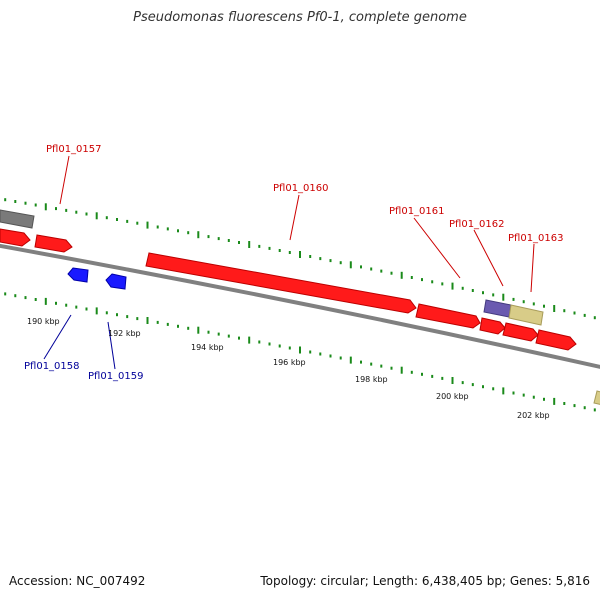 Image resolution: width=600 pixels, height=600 pixels. What do you see at coordinates (371, 379) in the screenshot?
I see `scale-label-198: 198 kbp` at bounding box center [371, 379].